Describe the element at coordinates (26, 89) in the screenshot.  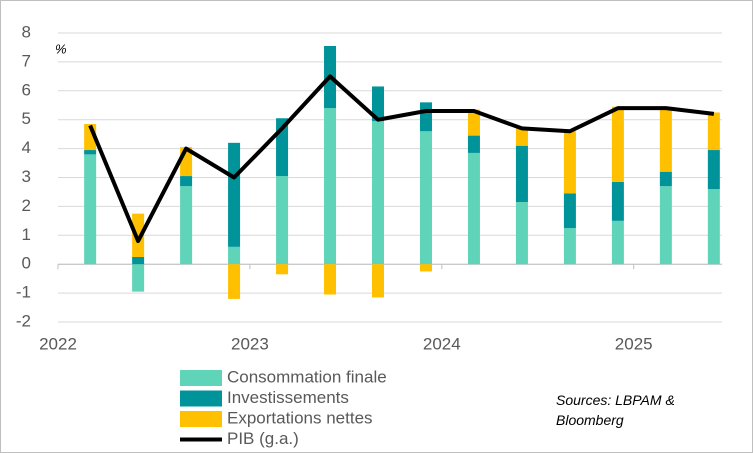
I see `y-tick-label: 6` at that location.